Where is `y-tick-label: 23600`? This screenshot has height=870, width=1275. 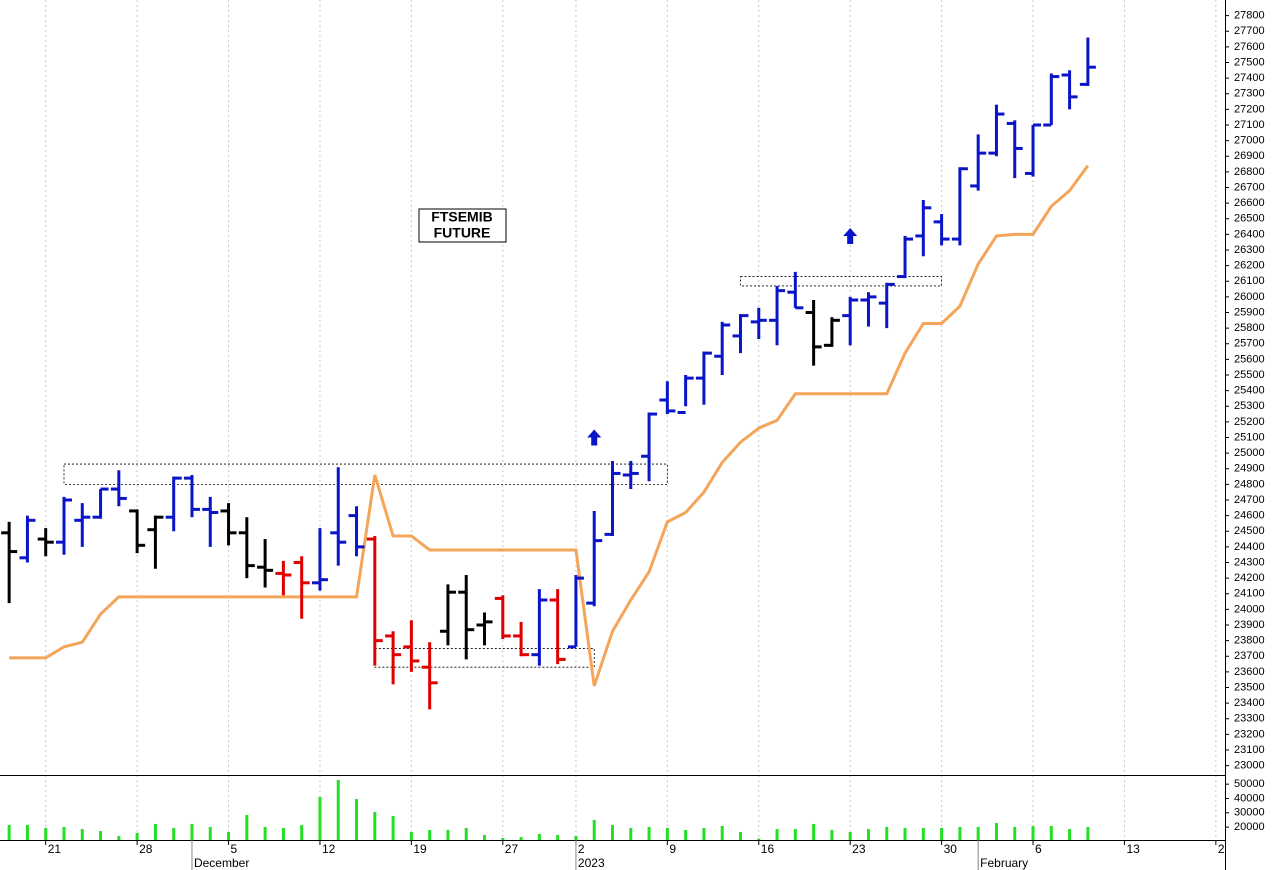
y-tick-label: 23600 is located at coordinates (1249, 672).